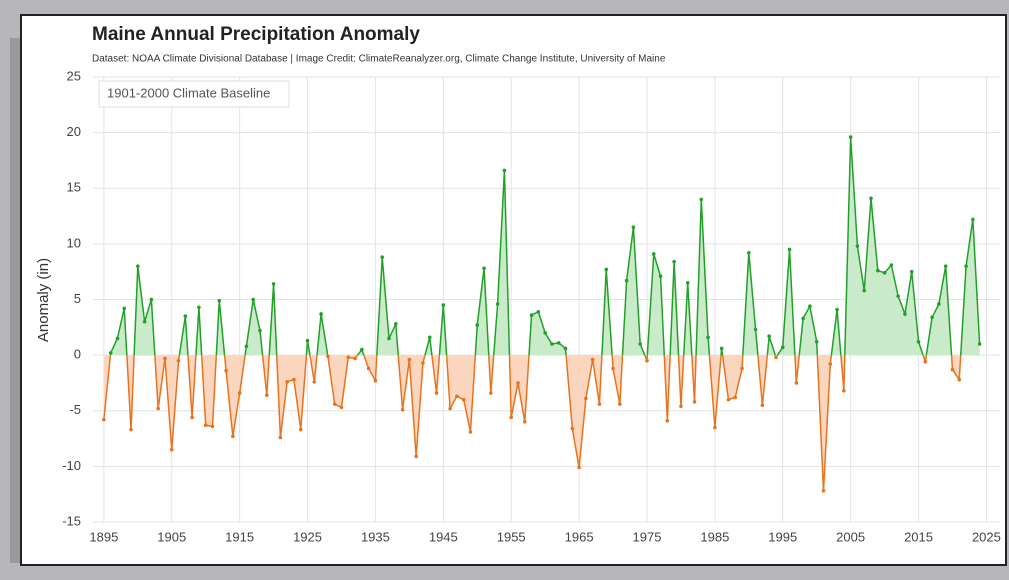 This screenshot has width=1009, height=580. Describe the element at coordinates (103, 536) in the screenshot. I see `x-tick-label: 1895` at that location.